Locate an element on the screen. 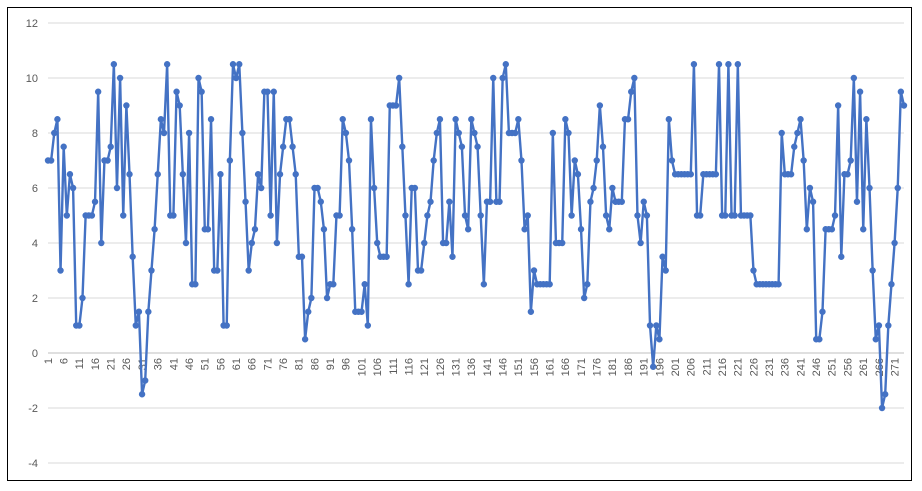  x-tick-label: 116 is located at coordinates (409, 367).